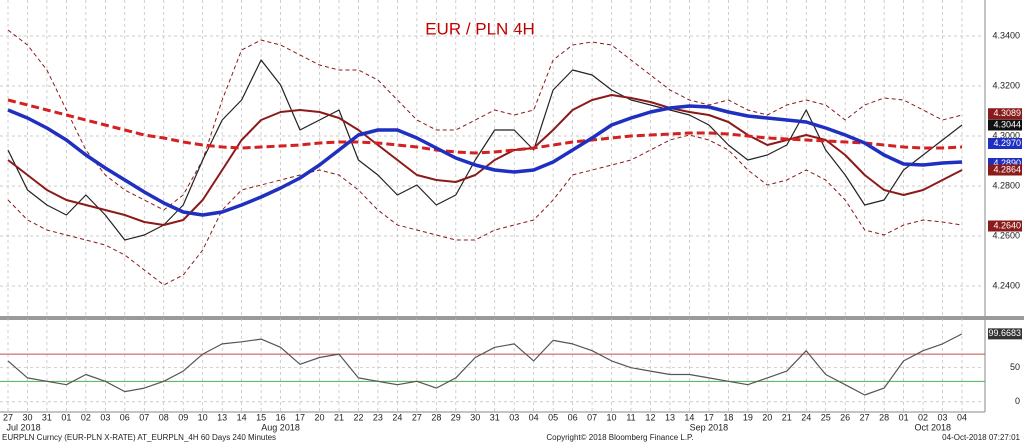  I want to click on x-tick-label: 11, so click(630, 417).